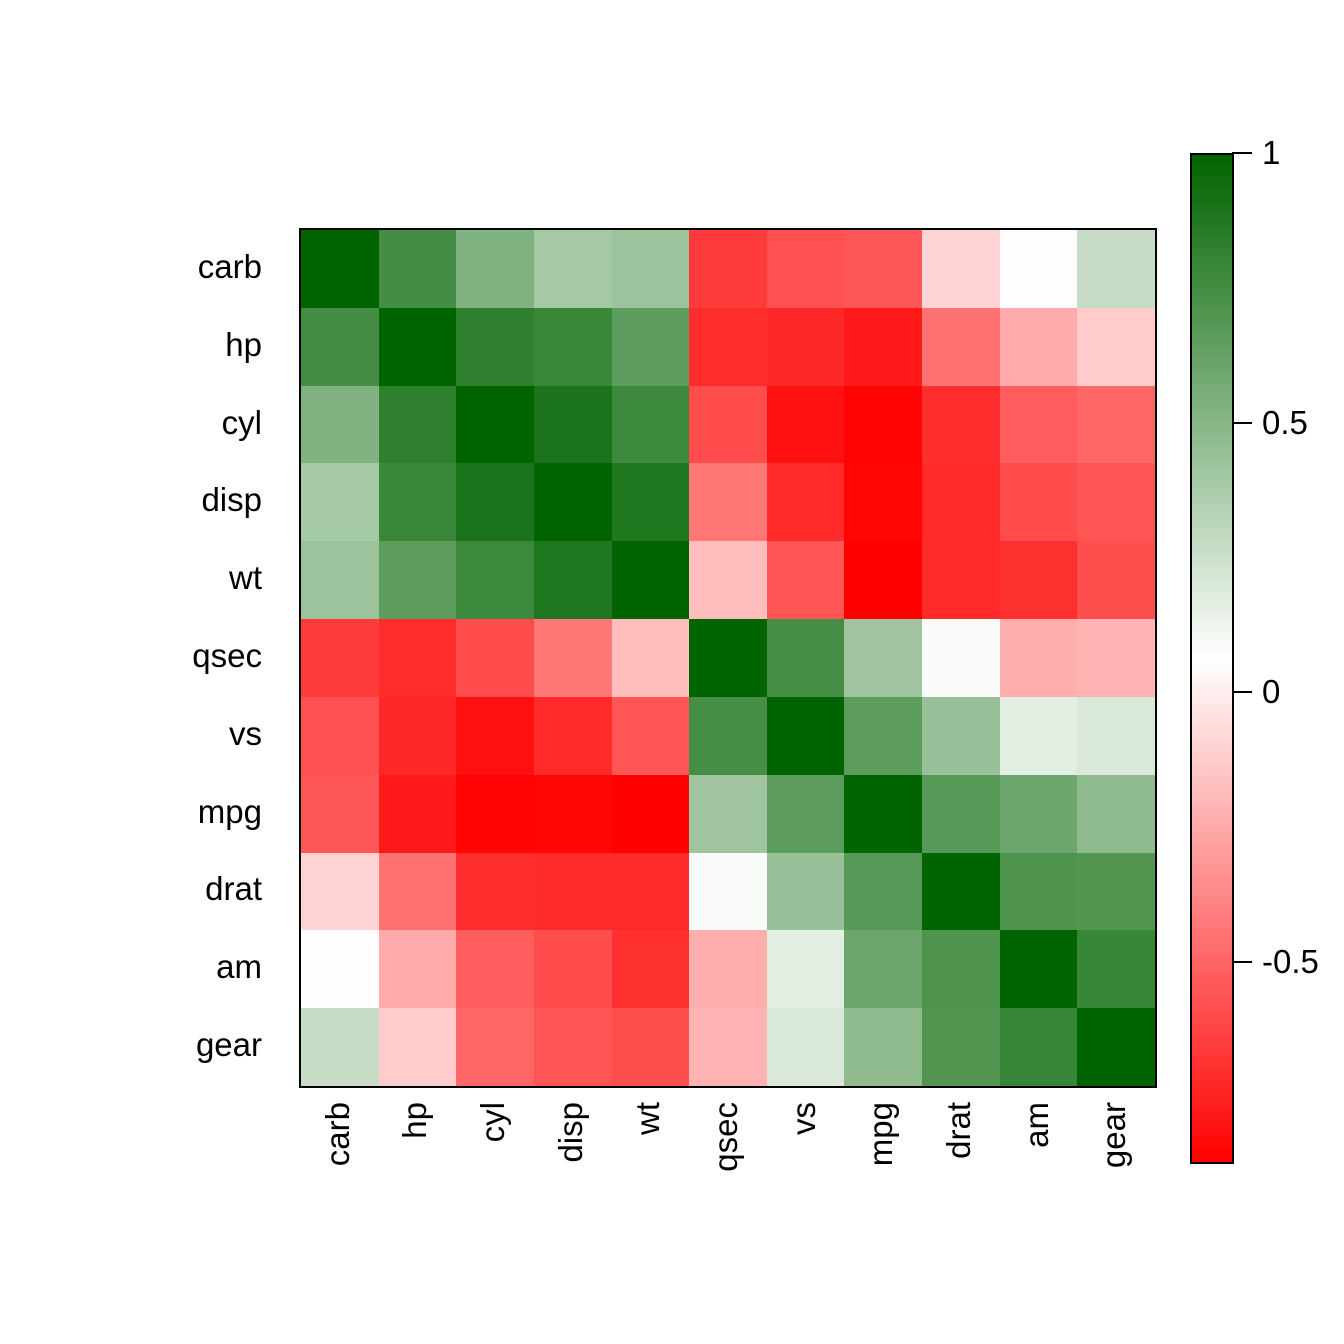 The height and width of the screenshot is (1344, 1344). Describe the element at coordinates (337, 1134) in the screenshot. I see `x-axis-label-carb: carb` at that location.